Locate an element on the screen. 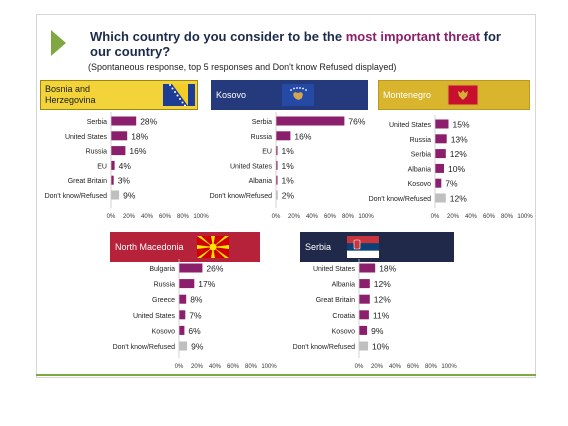  value-label: 11% is located at coordinates (381, 315).